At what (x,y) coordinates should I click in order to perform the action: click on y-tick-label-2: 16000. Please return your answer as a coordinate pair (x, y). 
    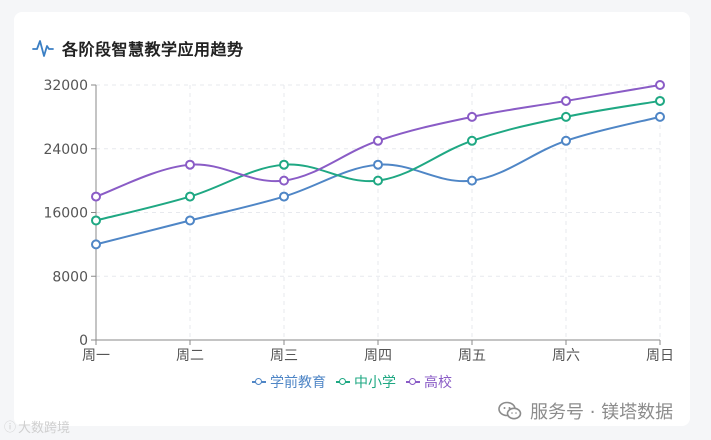
    Looking at the image, I should click on (65, 214).